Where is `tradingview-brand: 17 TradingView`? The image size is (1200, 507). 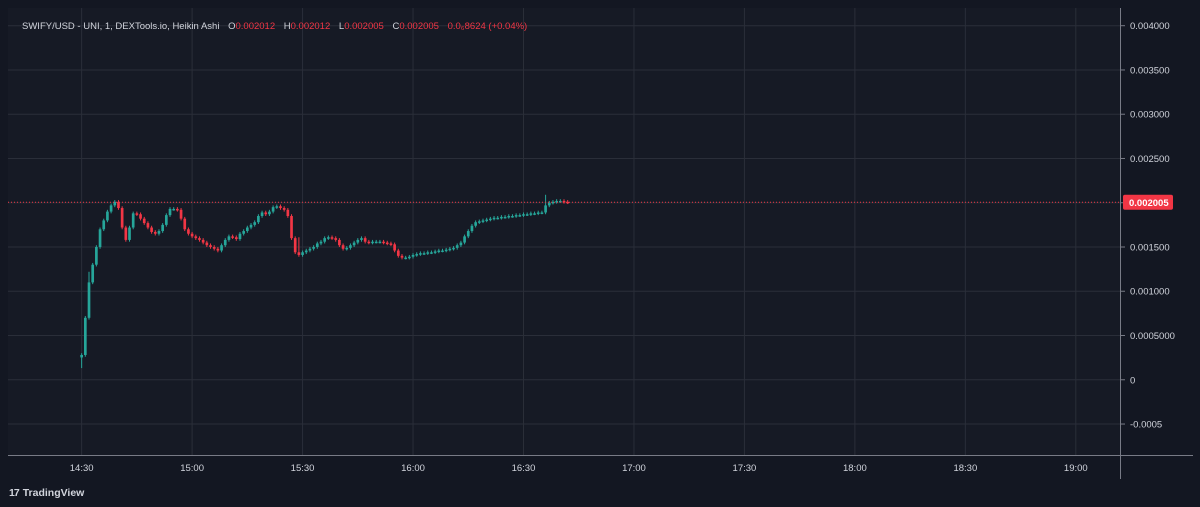 tradingview-brand: 17 TradingView is located at coordinates (46, 493).